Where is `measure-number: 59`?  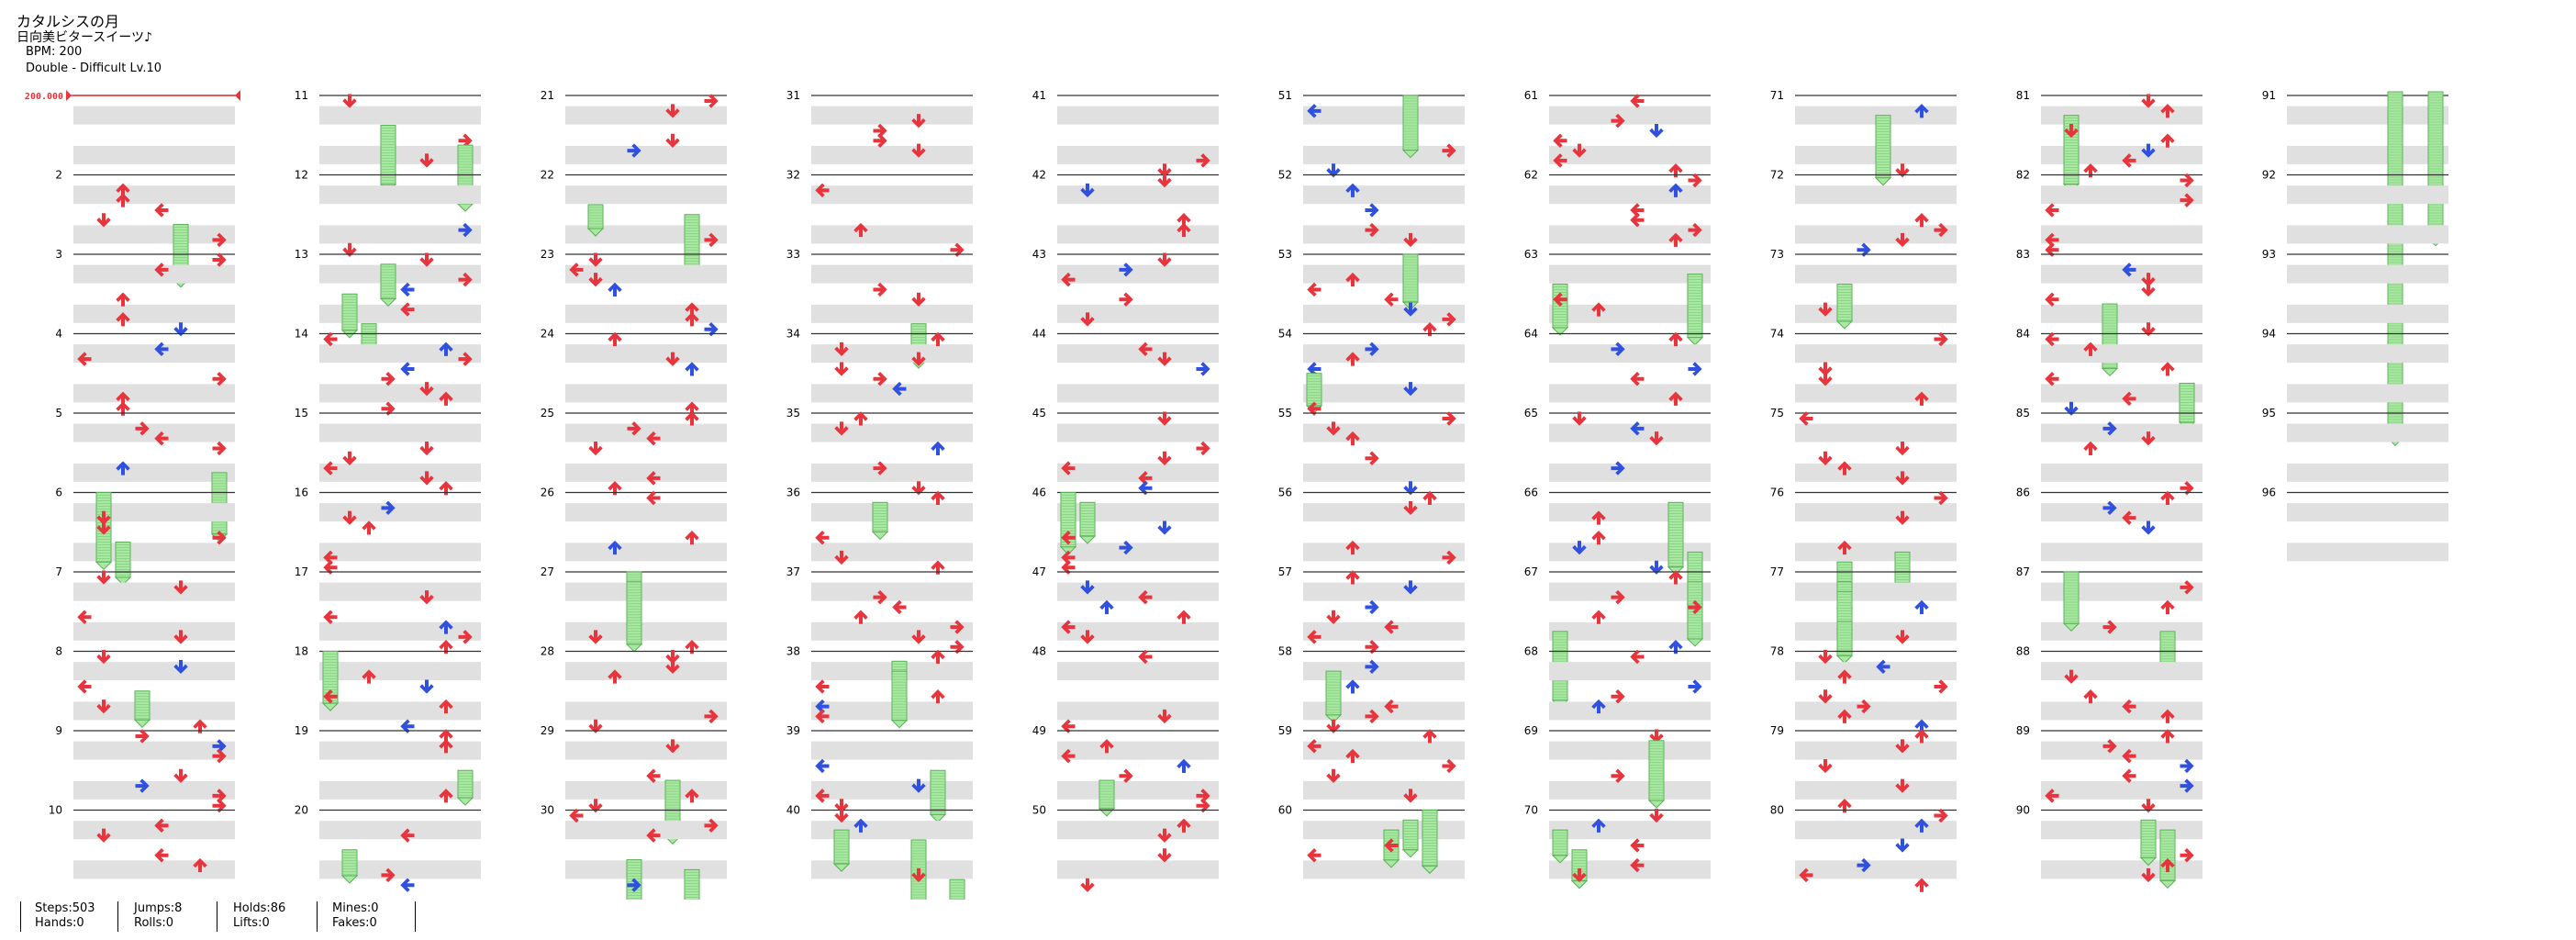
measure-number: 59 is located at coordinates (1285, 730).